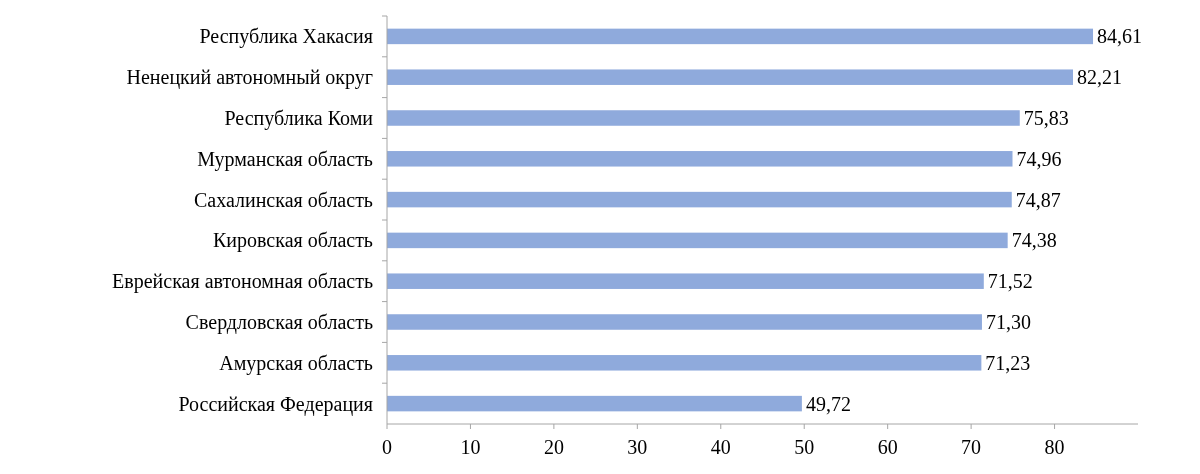 This screenshot has width=1200, height=474. Describe the element at coordinates (1038, 199) in the screenshot. I see `data-label: 74,87` at that location.